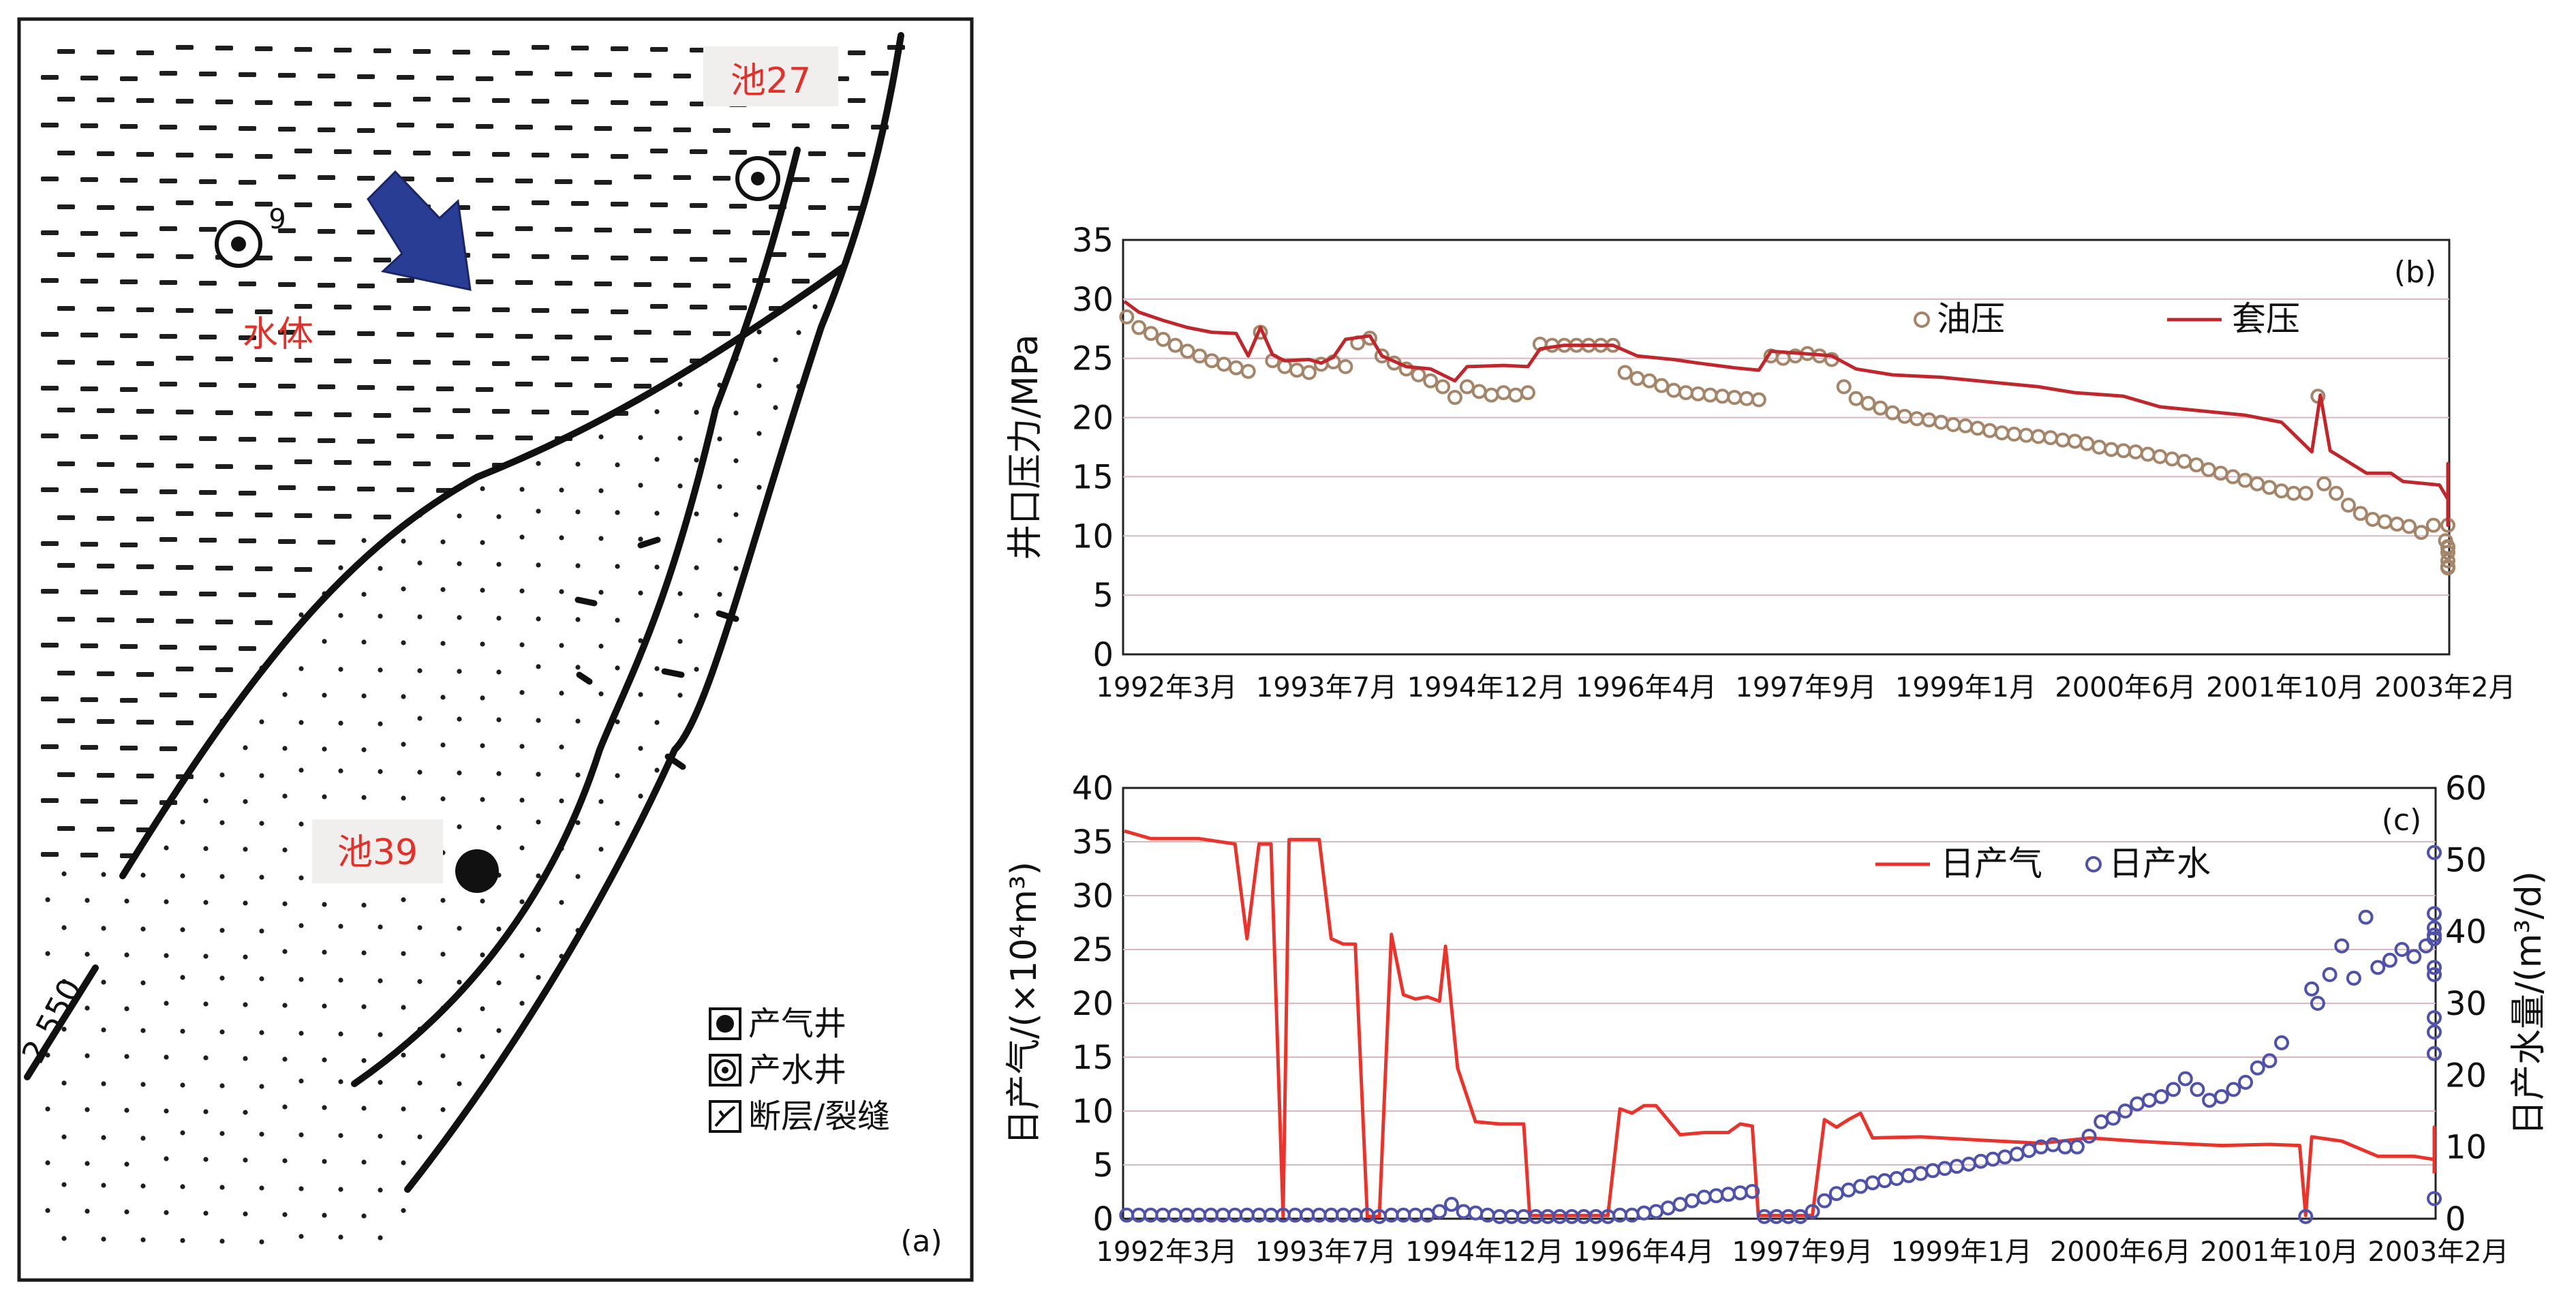 This screenshot has width=2576, height=1293. What do you see at coordinates (2093, 864) in the screenshot?
I see `legend-circle-marker` at bounding box center [2093, 864].